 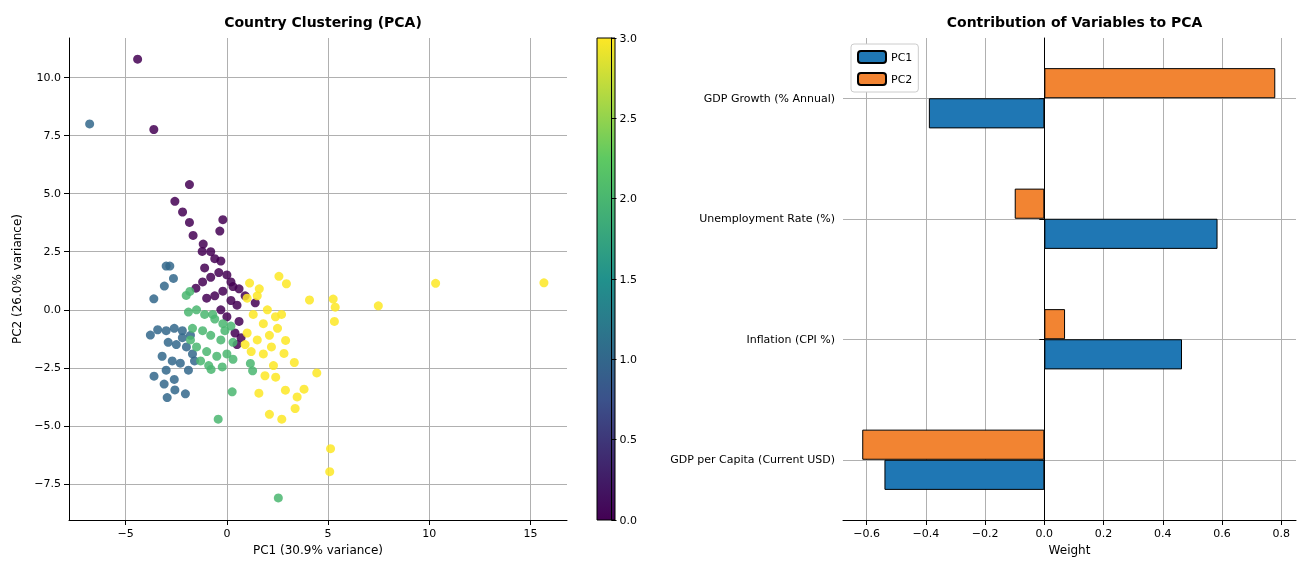 What do you see at coordinates (1163, 533) in the screenshot?
I see `x-tick-label: 0.4` at bounding box center [1163, 533].